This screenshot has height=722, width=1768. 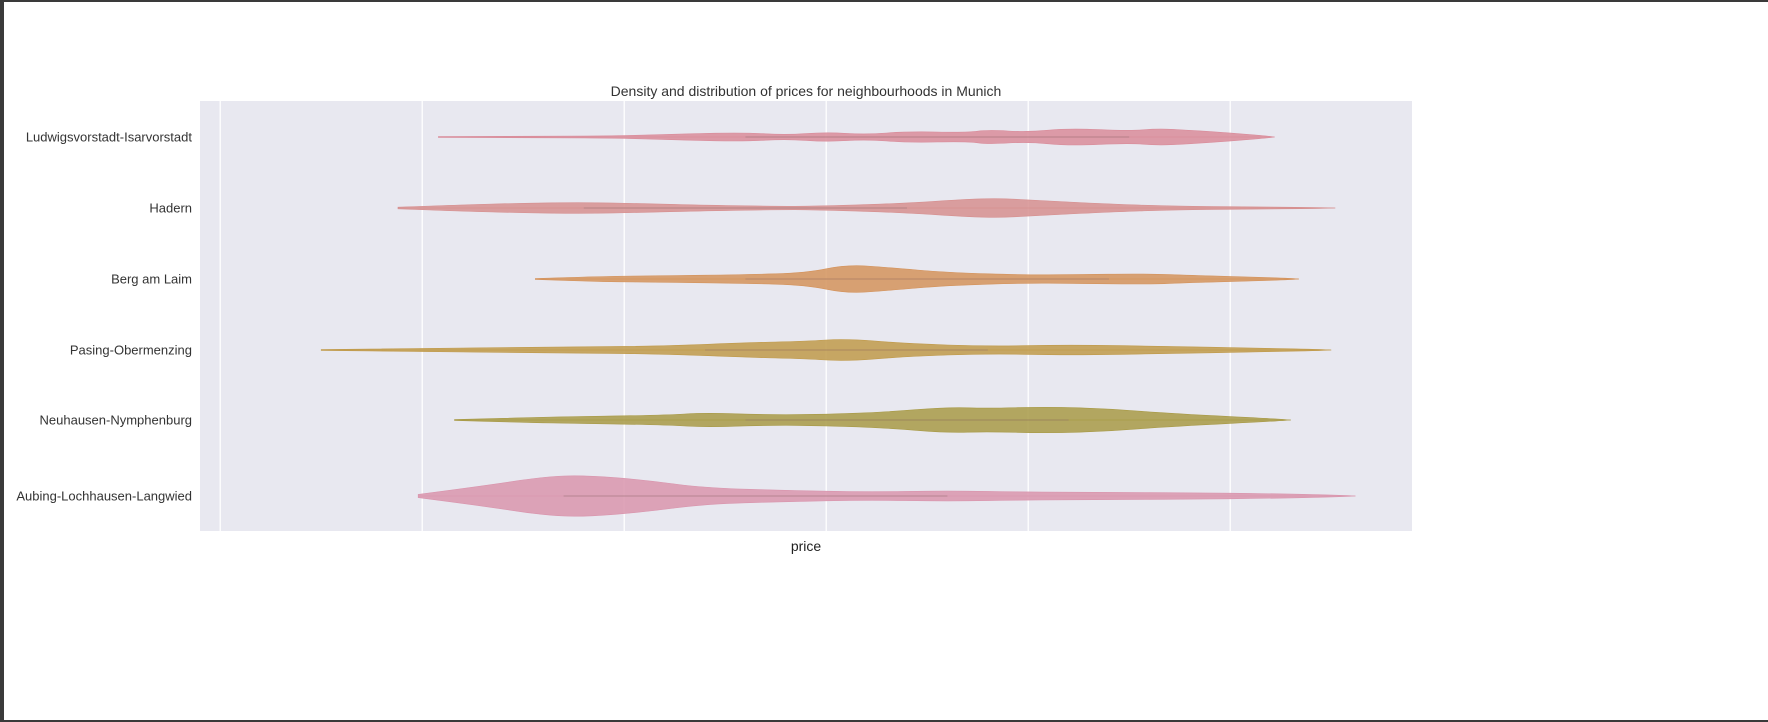 What do you see at coordinates (151, 279) in the screenshot?
I see `category-label: Berg am Laim` at bounding box center [151, 279].